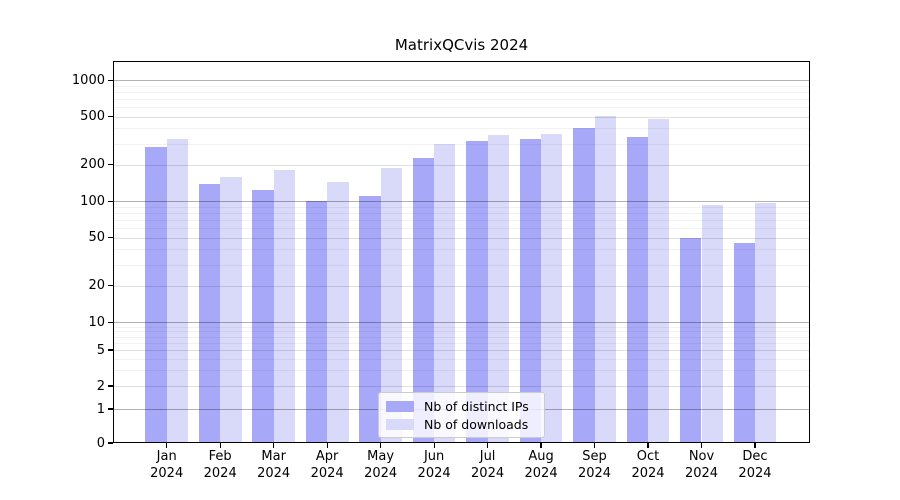  I want to click on bar-downloads-jul, so click(498, 288).